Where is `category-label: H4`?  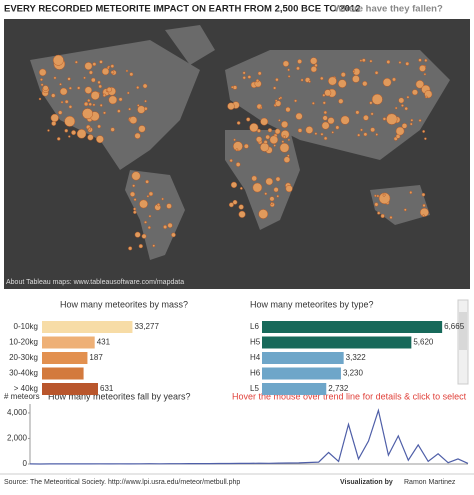
category-label: H4 is located at coordinates (255, 357).